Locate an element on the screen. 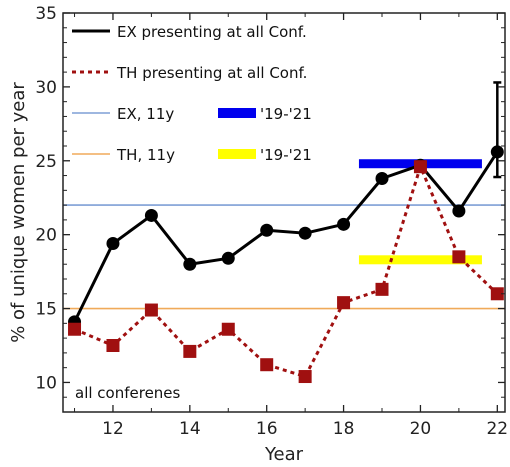  legend-label-period-yellow: '19-'21 is located at coordinates (286, 155).